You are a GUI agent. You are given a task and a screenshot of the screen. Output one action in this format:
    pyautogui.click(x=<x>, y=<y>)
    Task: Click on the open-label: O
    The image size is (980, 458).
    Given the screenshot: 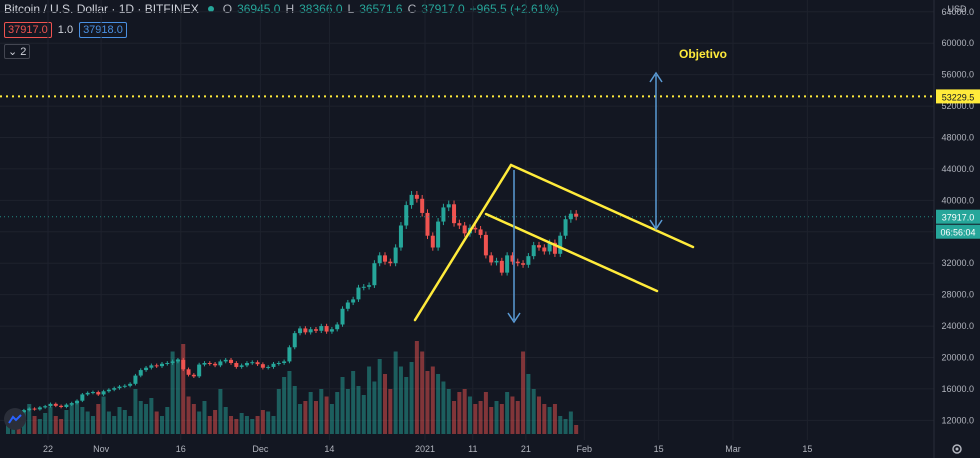 What is the action you would take?
    pyautogui.click(x=227, y=9)
    